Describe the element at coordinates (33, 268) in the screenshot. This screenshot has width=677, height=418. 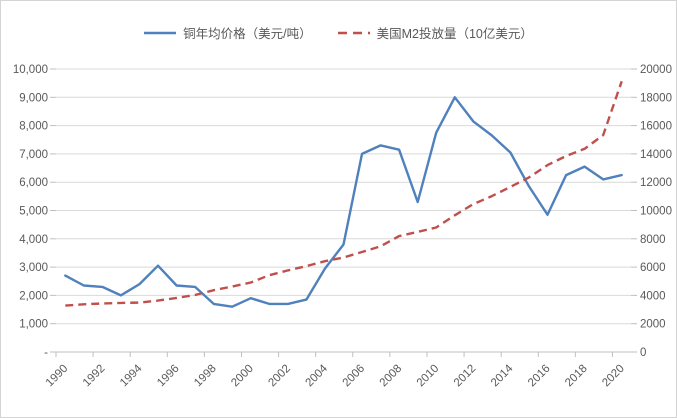
I see `y-left-tick-label: 3,000` at that location.